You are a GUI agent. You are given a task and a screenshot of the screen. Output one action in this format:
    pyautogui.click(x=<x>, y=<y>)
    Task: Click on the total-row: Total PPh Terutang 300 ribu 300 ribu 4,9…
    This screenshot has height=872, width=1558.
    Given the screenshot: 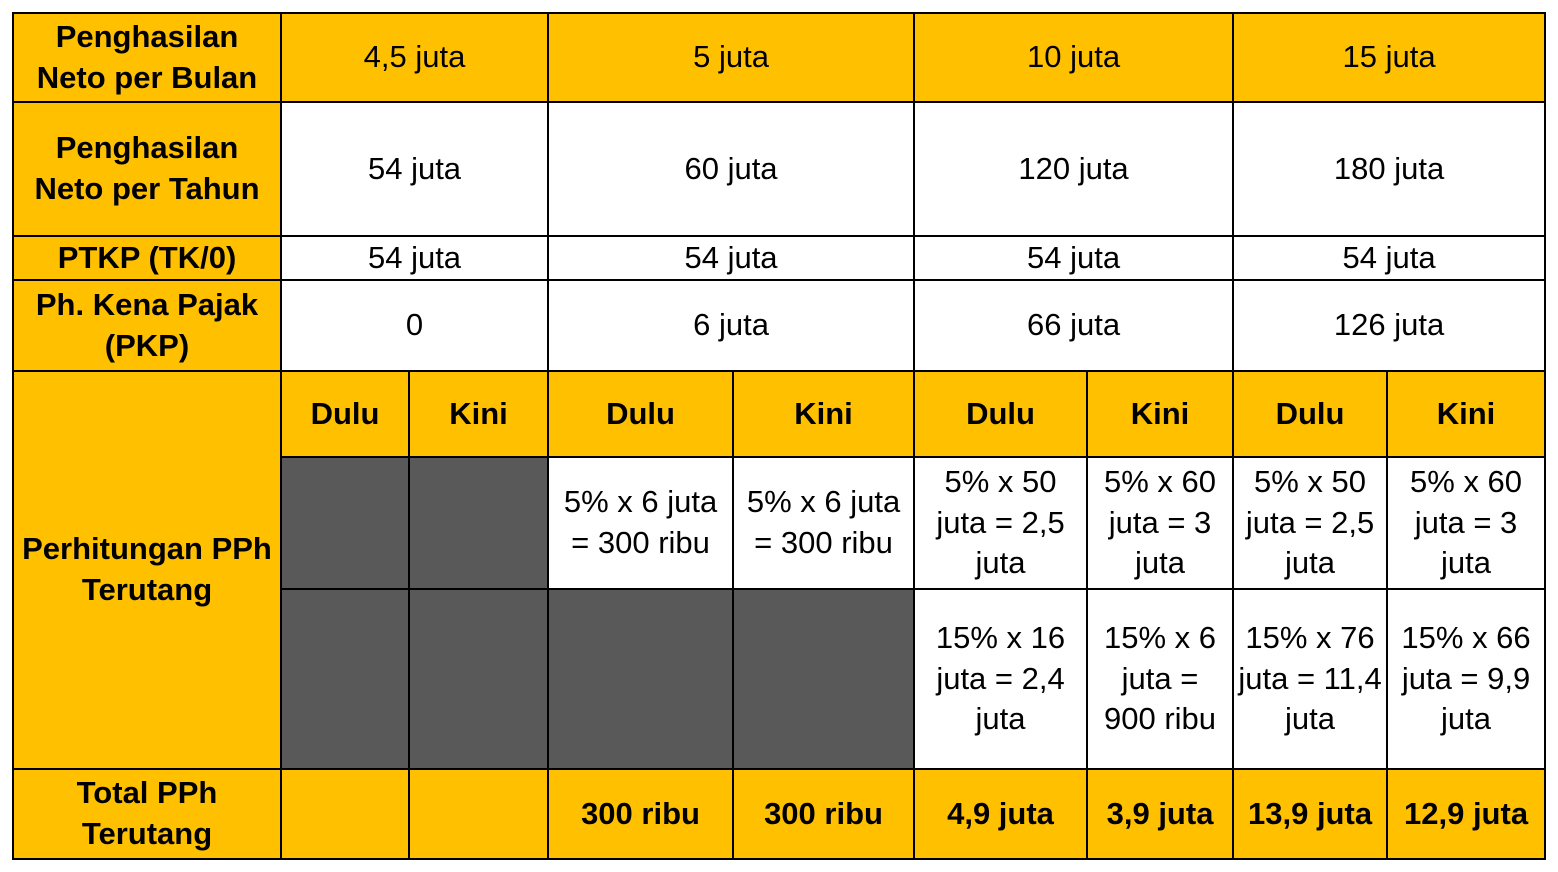 What is the action you would take?
    pyautogui.click(x=779, y=814)
    